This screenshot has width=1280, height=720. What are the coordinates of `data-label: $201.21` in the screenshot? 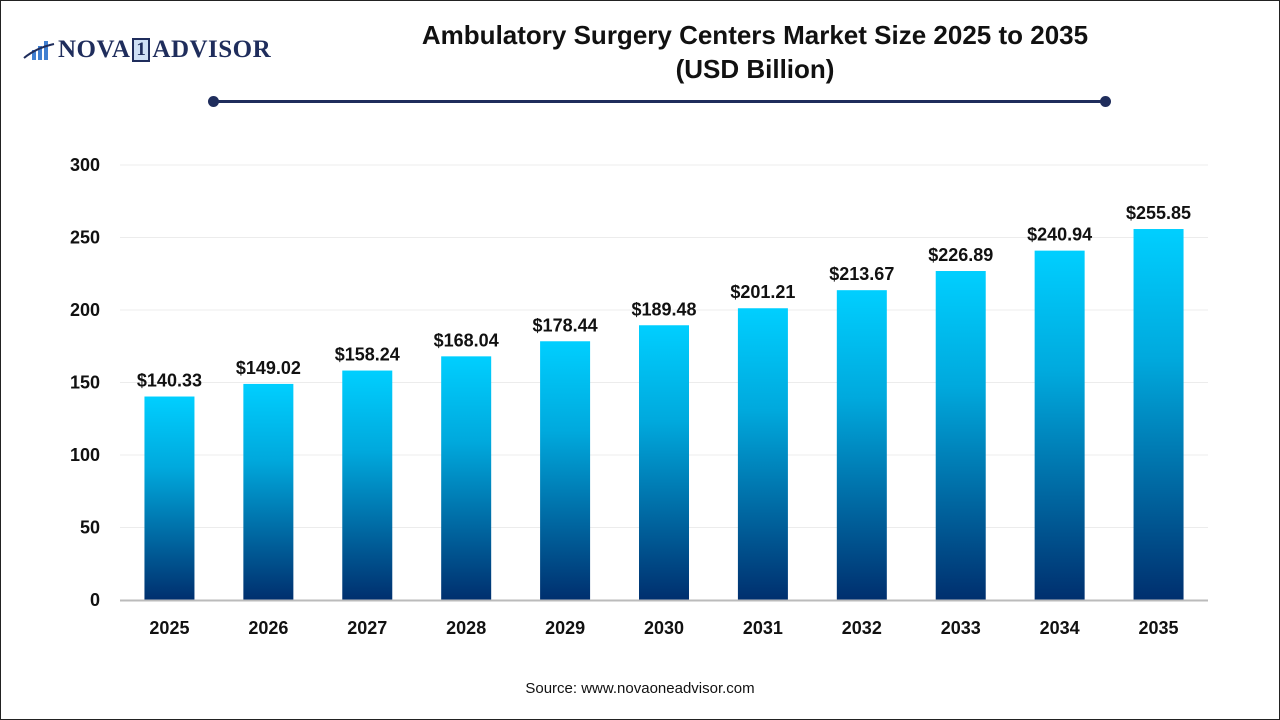 It's located at (762, 292).